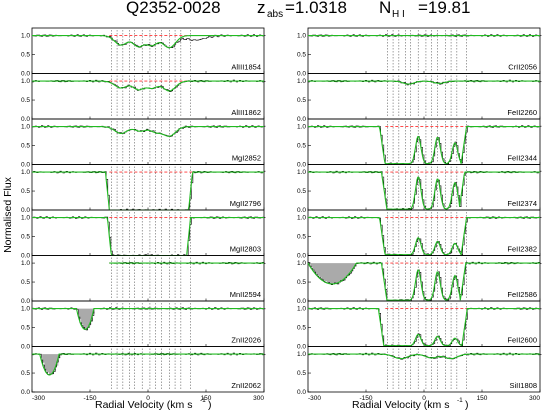  I want to click on x-tick-label: -150, so click(365, 398).